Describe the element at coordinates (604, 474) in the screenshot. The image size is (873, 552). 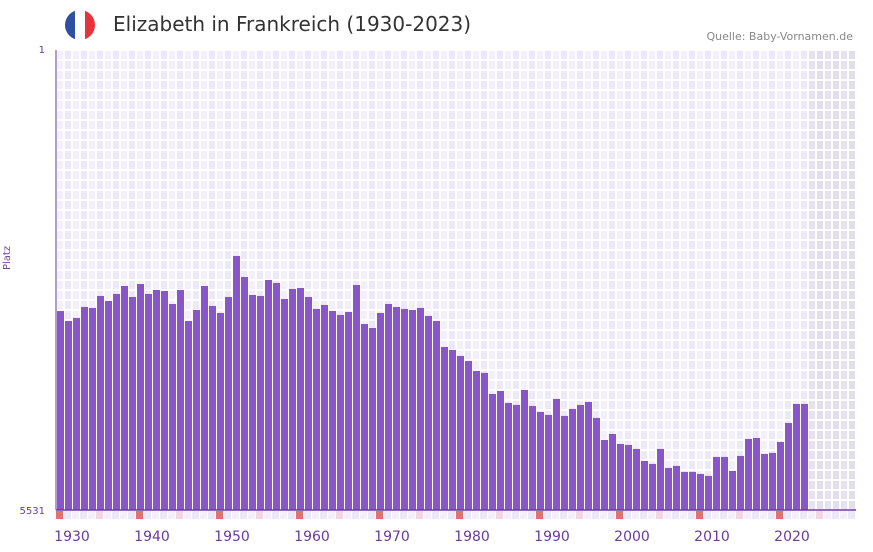
I see `bar-1998` at that location.